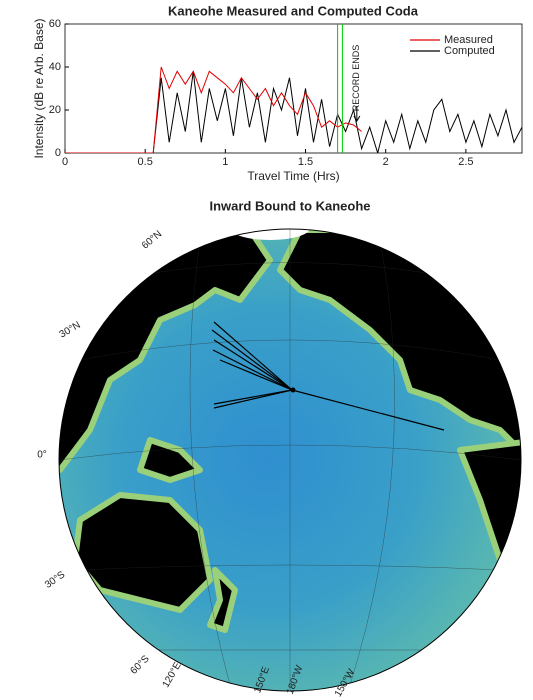 Image resolution: width=533 pixels, height=700 pixels. Describe the element at coordinates (357, 118) in the screenshot. I see `annotation-arrow-head` at that location.